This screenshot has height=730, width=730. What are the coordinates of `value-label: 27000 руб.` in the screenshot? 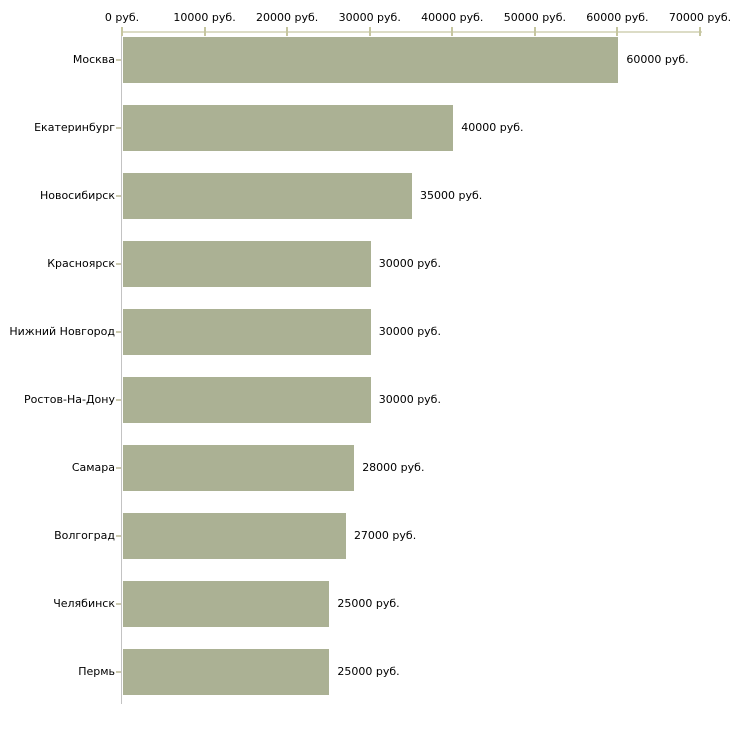 It's located at (385, 535).